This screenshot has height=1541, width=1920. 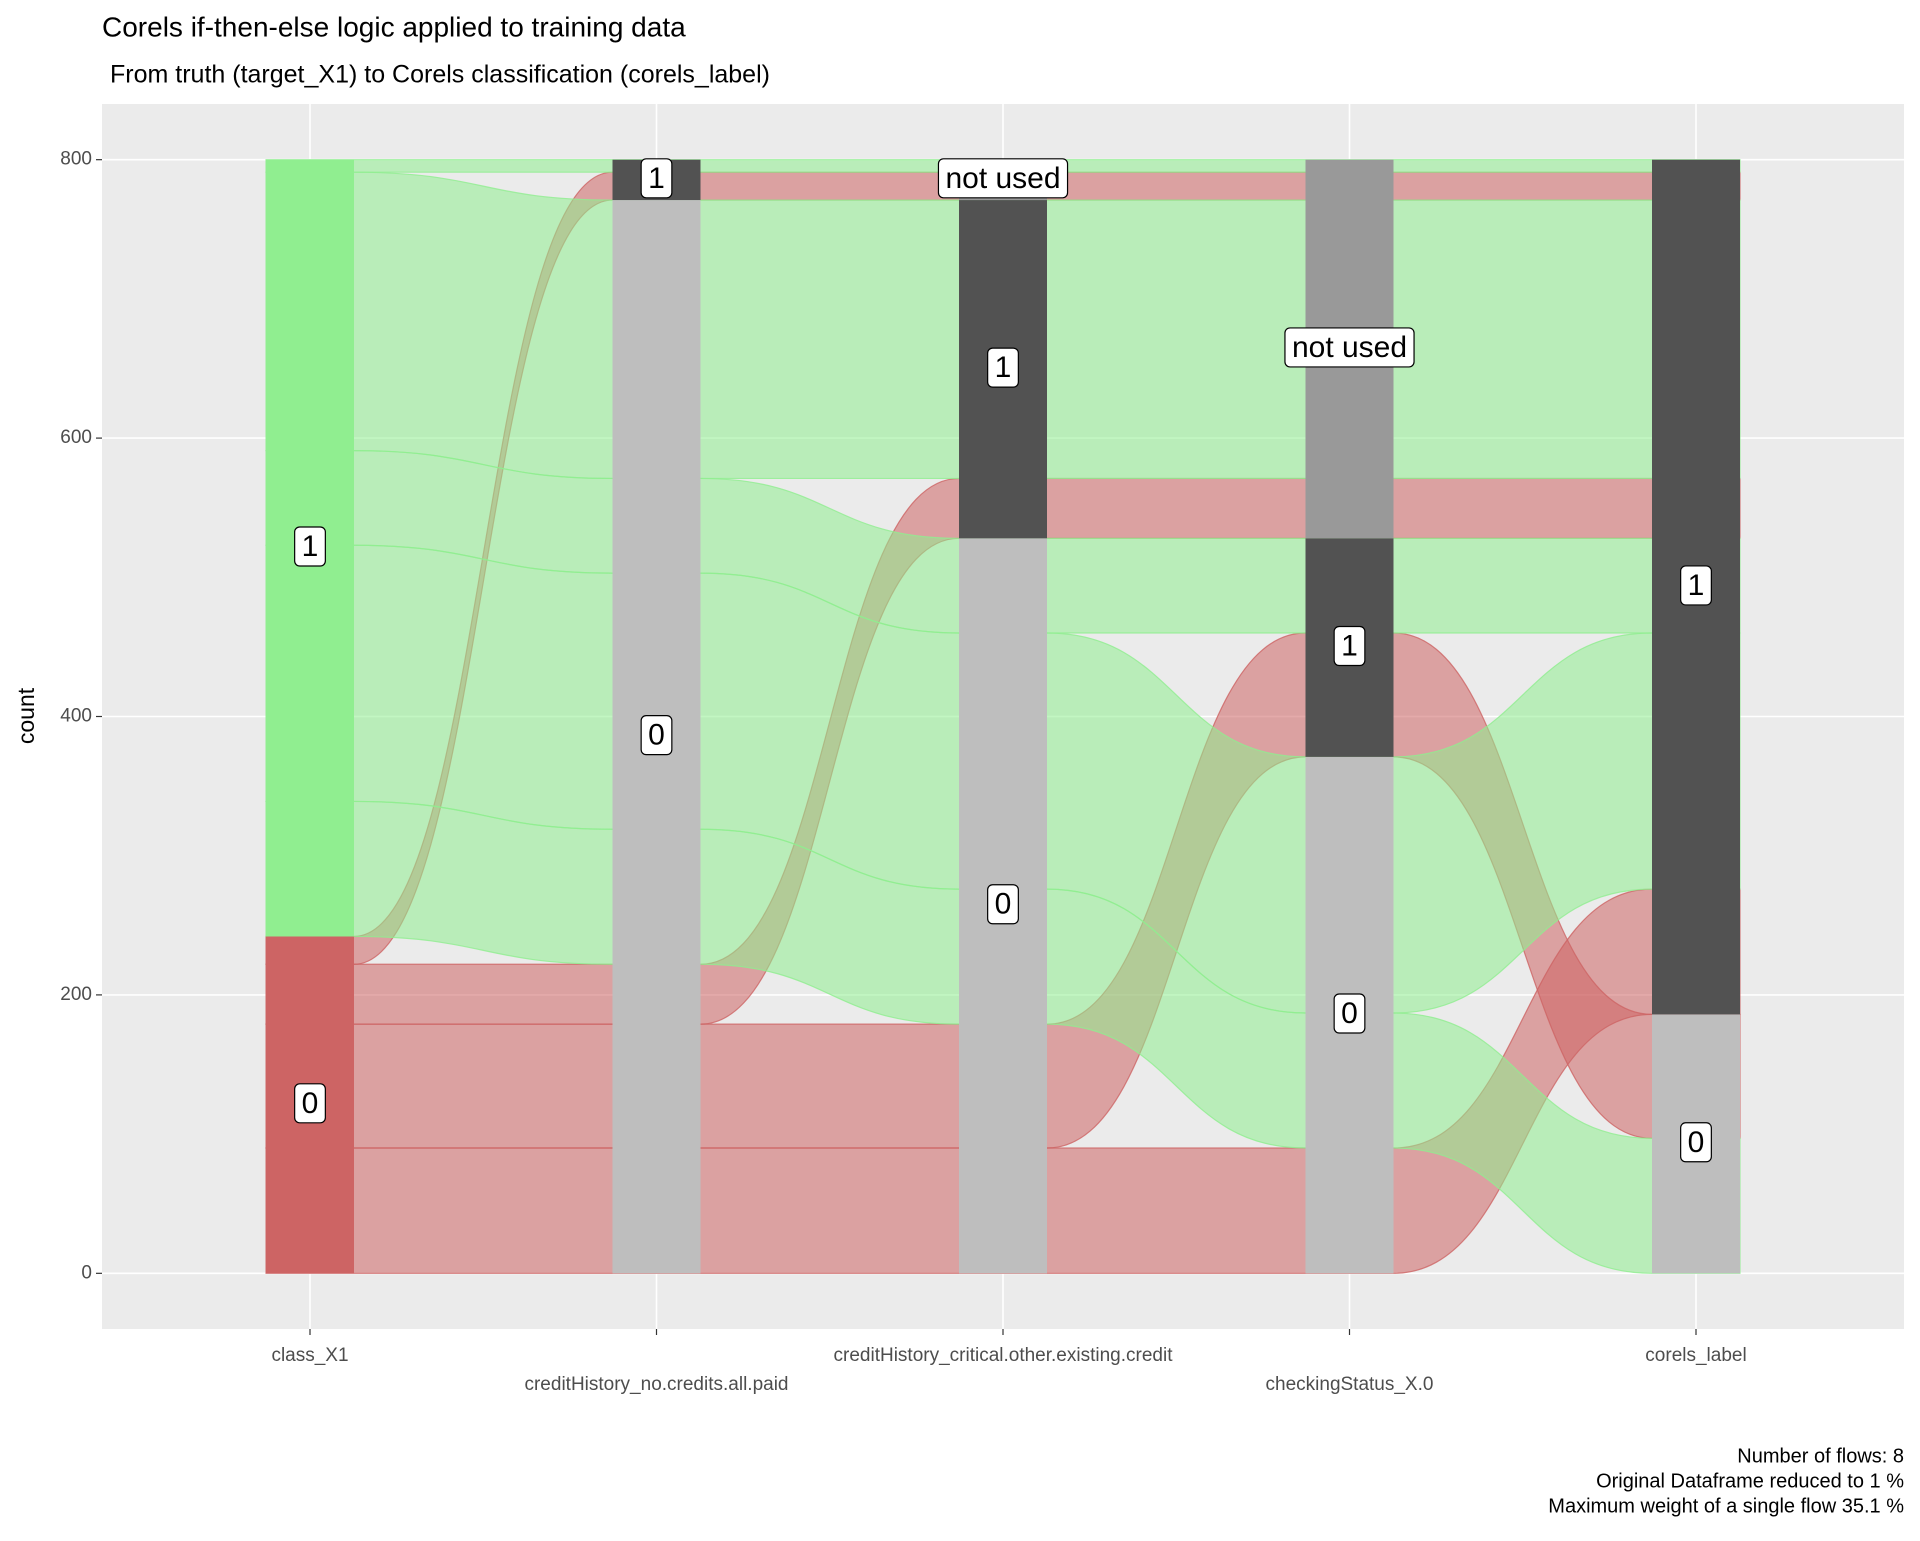 What do you see at coordinates (1750, 1481) in the screenshot?
I see `caption: Original Dataframe reduced to 1 %` at bounding box center [1750, 1481].